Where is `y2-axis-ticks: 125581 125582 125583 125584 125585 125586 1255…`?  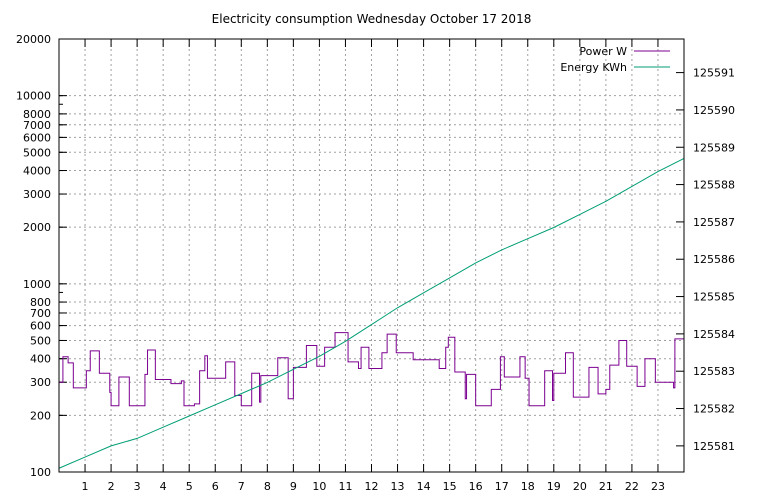 y2-axis-ticks: 125581 125582 125583 125584 125585 125586 1255… is located at coordinates (705, 260).